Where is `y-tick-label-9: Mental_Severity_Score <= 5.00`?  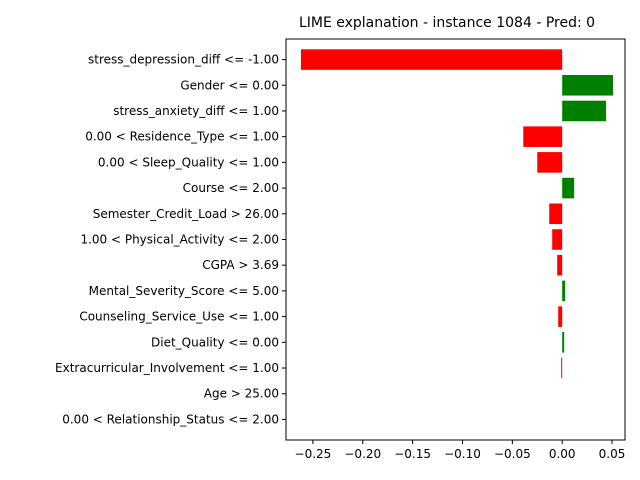
y-tick-label-9: Mental_Severity_Score <= 5.00 is located at coordinates (184, 291).